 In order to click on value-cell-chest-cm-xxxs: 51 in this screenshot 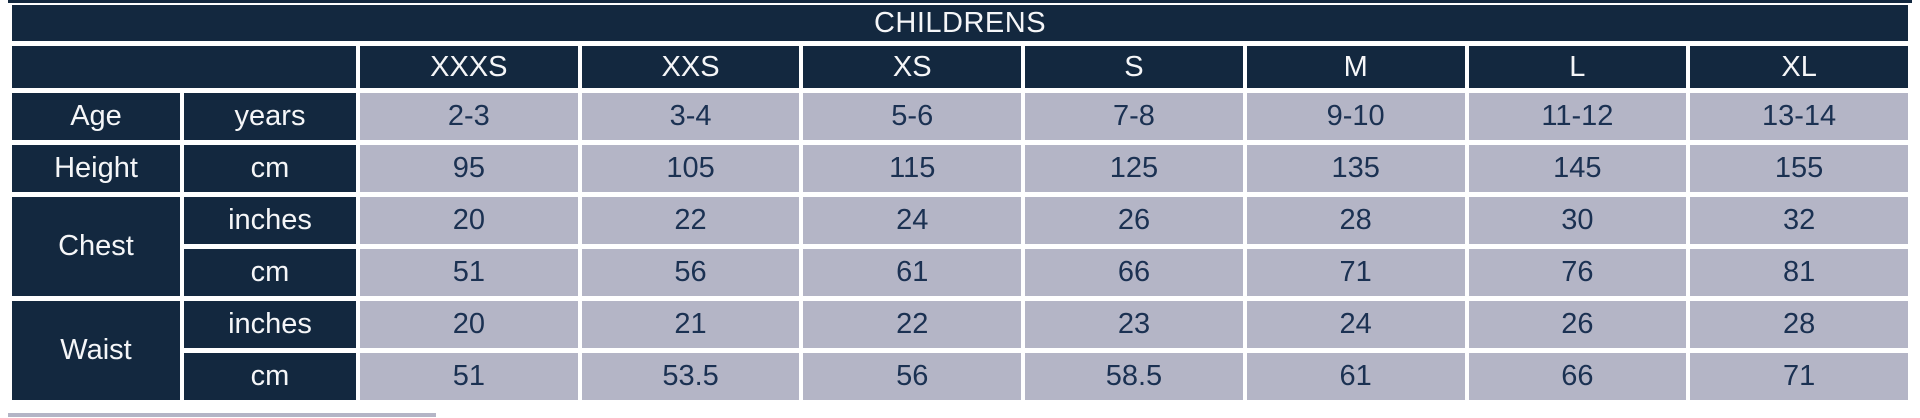, I will do `click(469, 272)`.